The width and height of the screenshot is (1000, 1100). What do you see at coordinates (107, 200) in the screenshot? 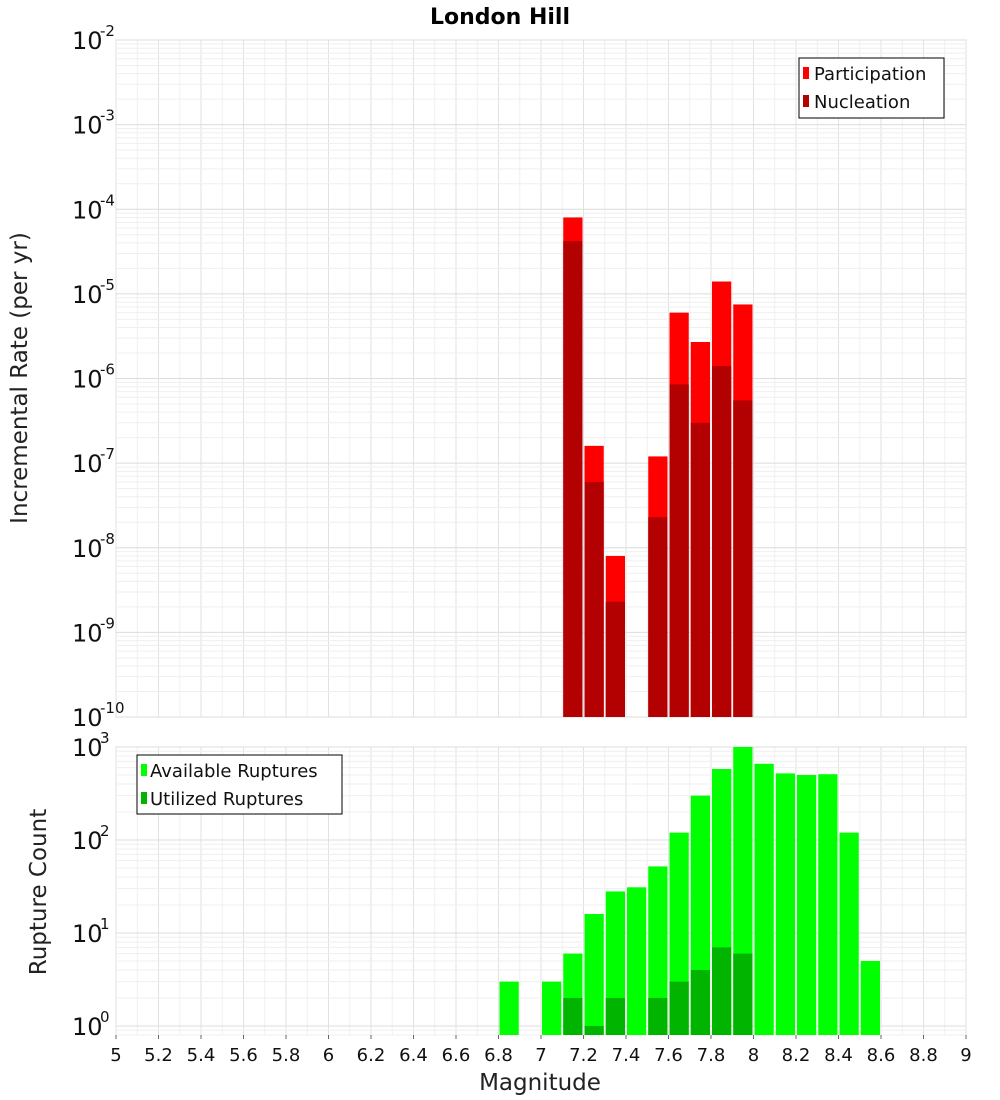
I see `rate-y-tick-exponent: -4` at bounding box center [107, 200].